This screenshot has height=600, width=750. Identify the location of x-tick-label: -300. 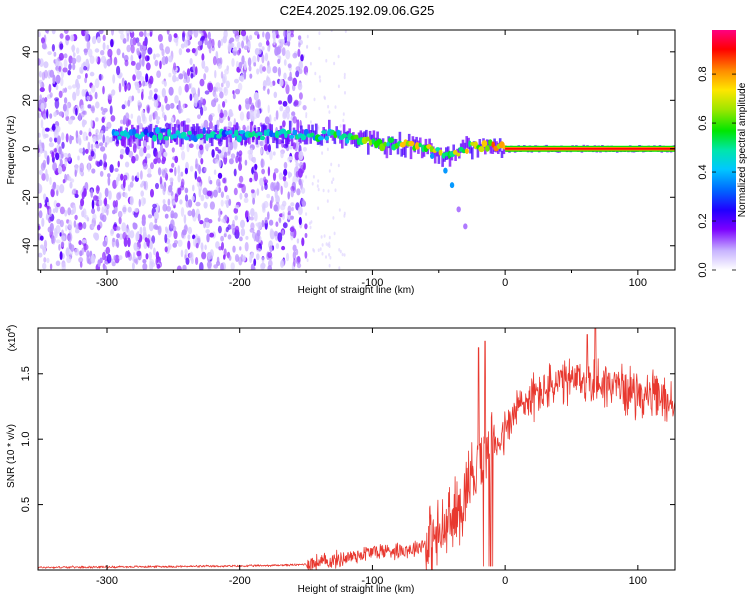
(107, 581).